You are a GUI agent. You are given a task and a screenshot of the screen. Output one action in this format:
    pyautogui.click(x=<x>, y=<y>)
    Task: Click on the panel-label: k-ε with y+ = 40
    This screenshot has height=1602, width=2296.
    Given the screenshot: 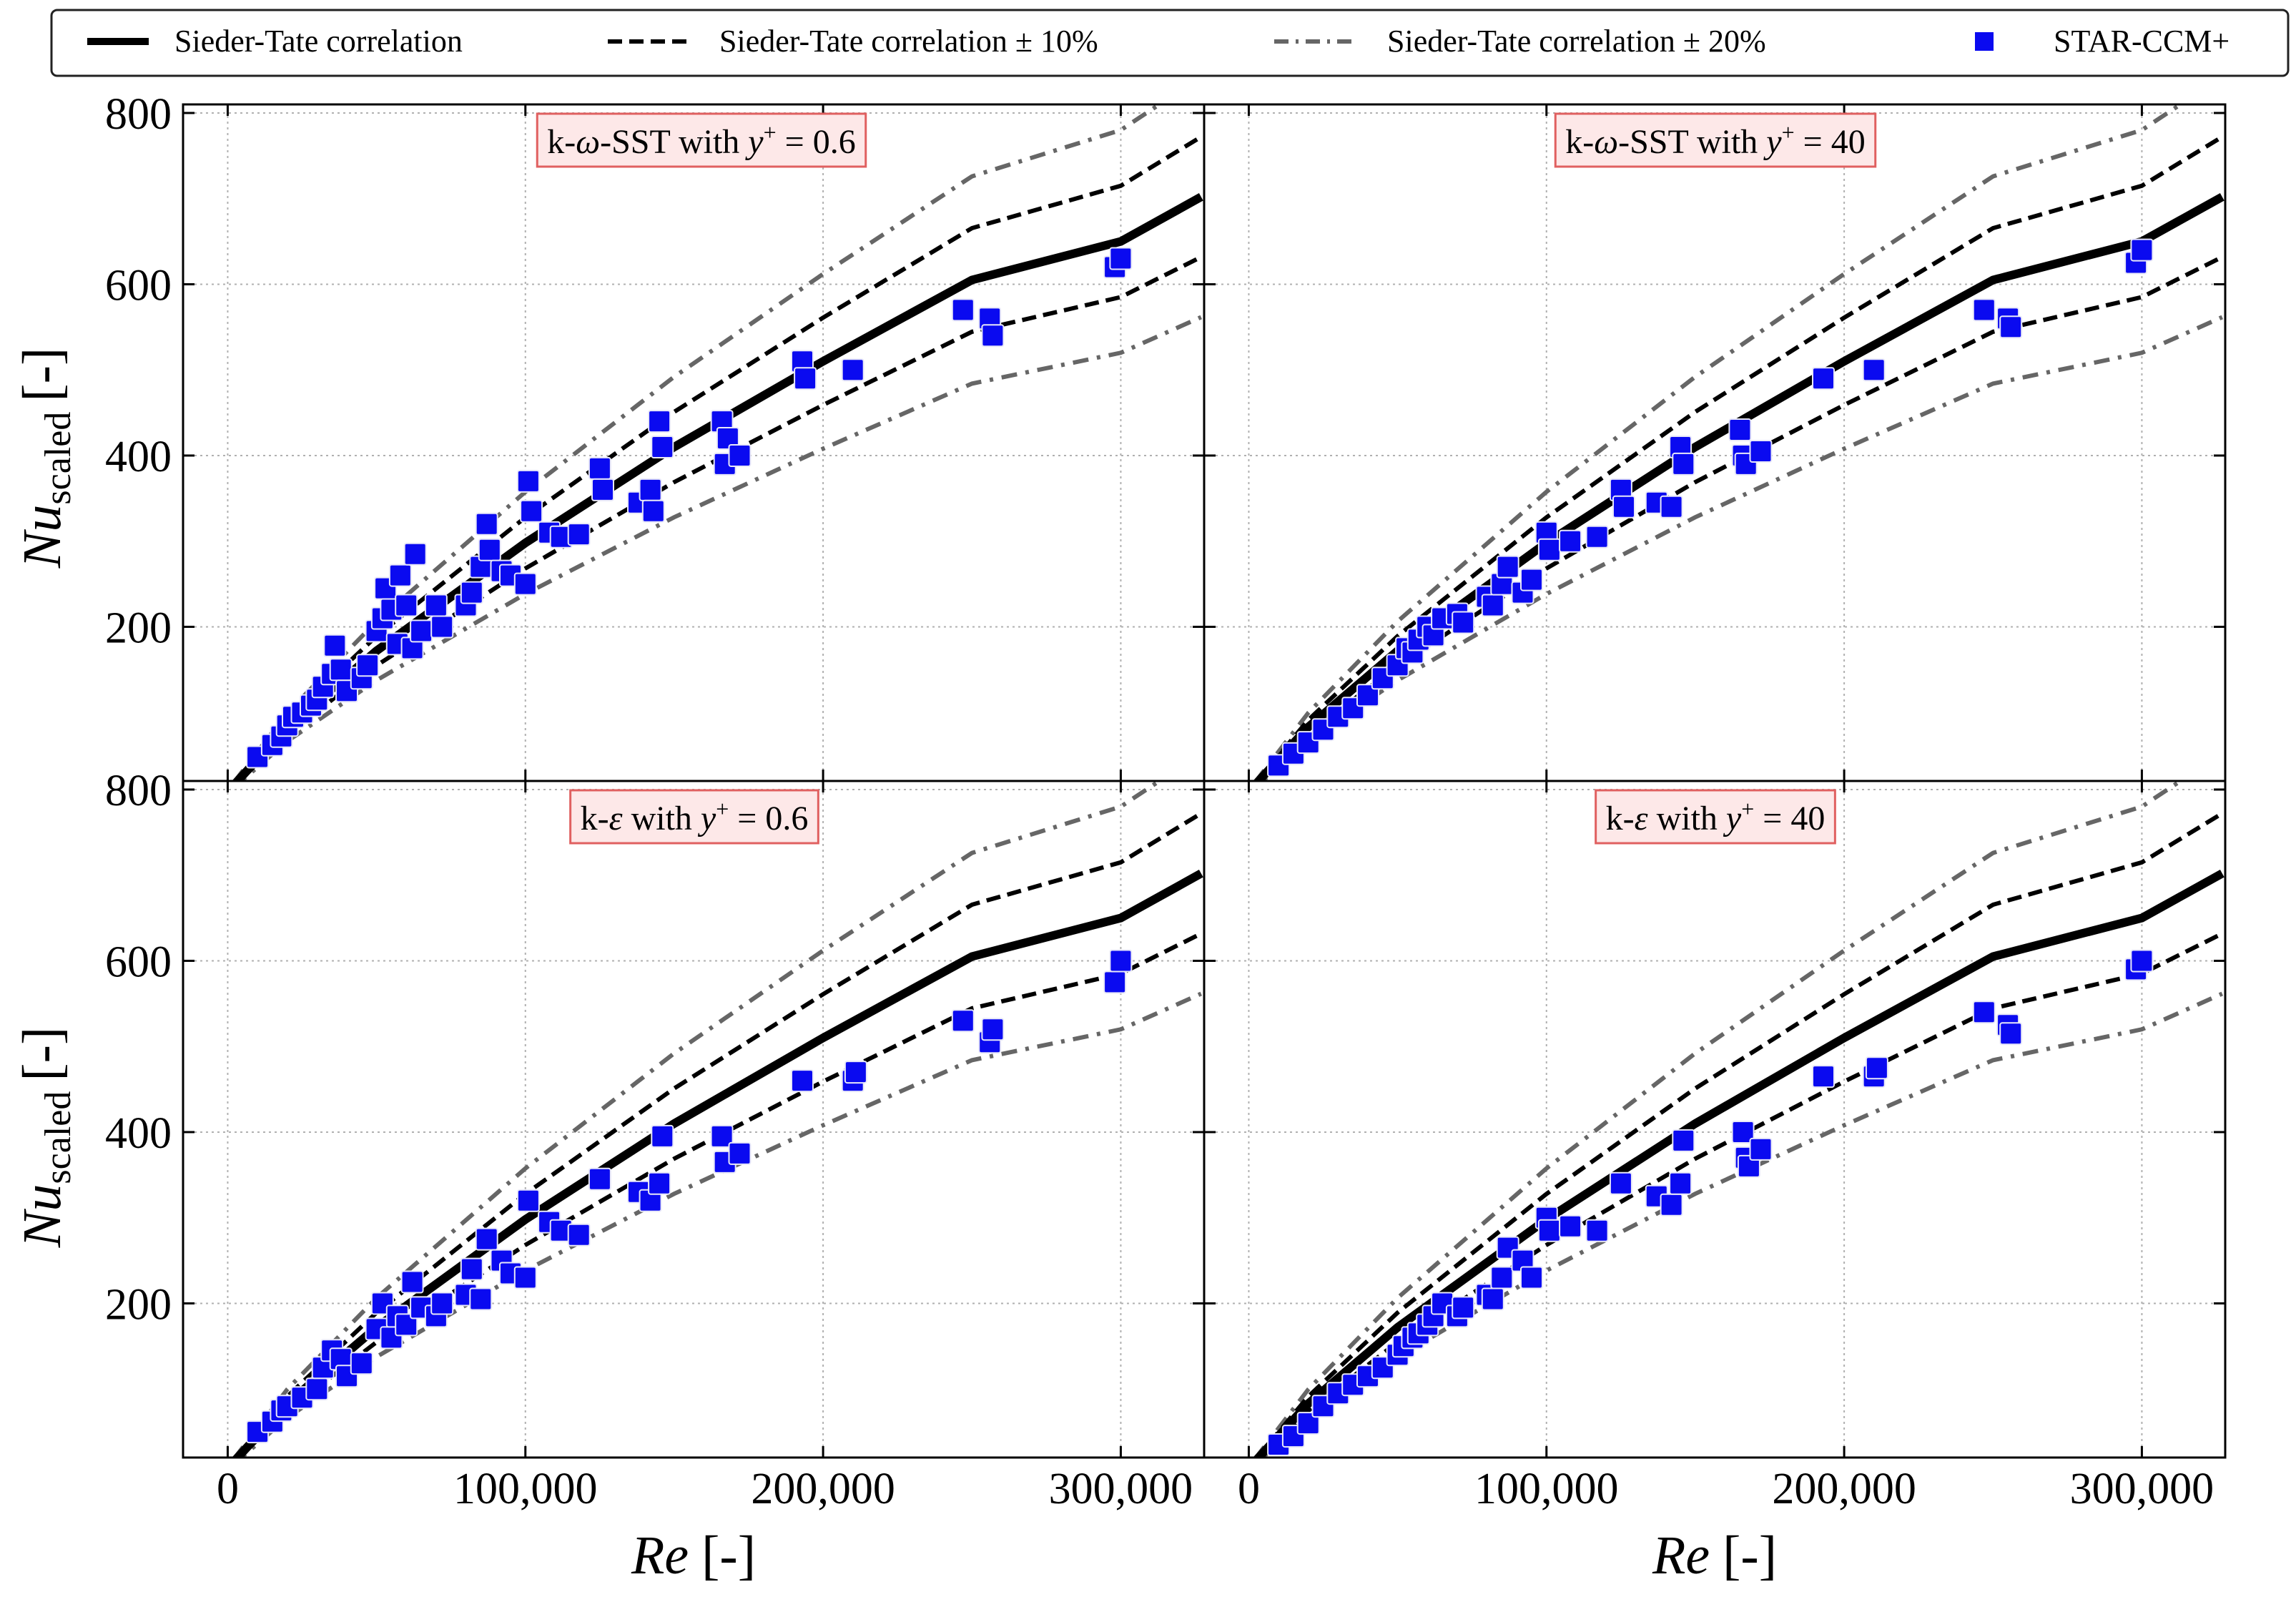 What is the action you would take?
    pyautogui.click(x=1716, y=817)
    